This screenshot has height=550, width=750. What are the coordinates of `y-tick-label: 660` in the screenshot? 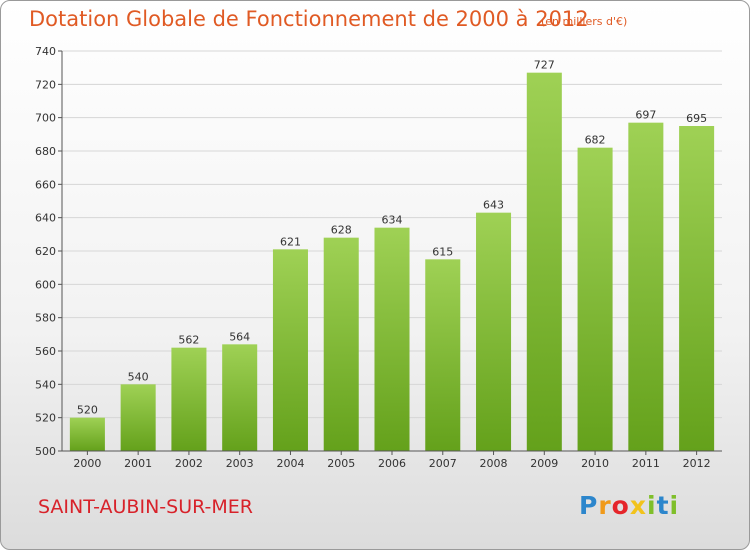 It's located at (45, 184).